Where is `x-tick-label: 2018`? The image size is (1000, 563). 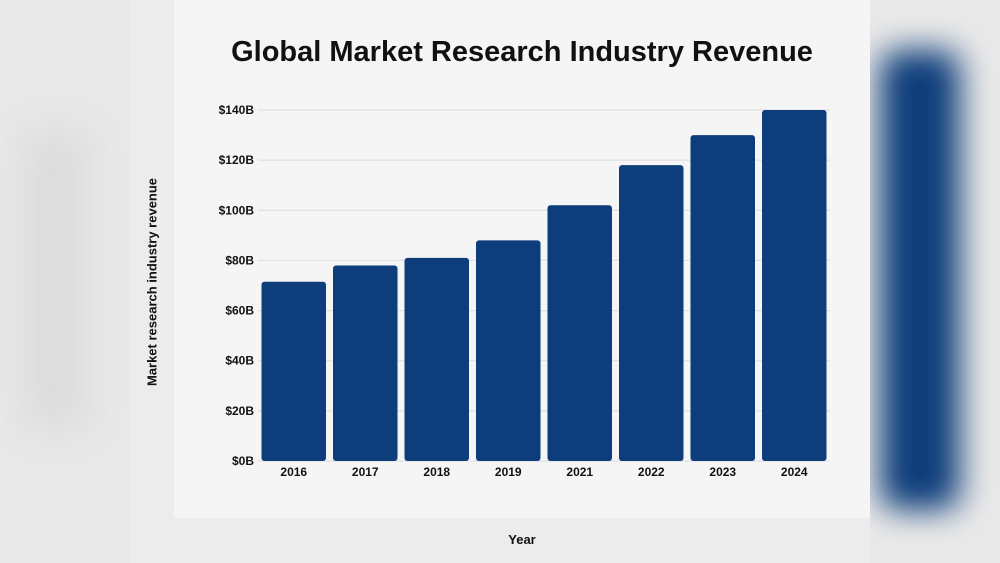
x-tick-label: 2018 is located at coordinates (436, 472).